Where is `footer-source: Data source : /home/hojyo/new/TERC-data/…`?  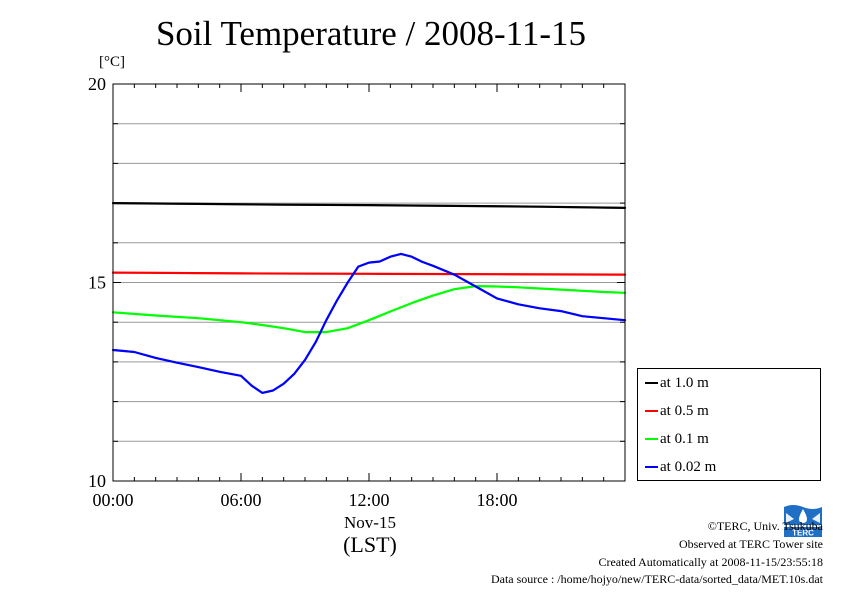 footer-source: Data source : /home/hojyo/new/TERC-data/… is located at coordinates (656, 579).